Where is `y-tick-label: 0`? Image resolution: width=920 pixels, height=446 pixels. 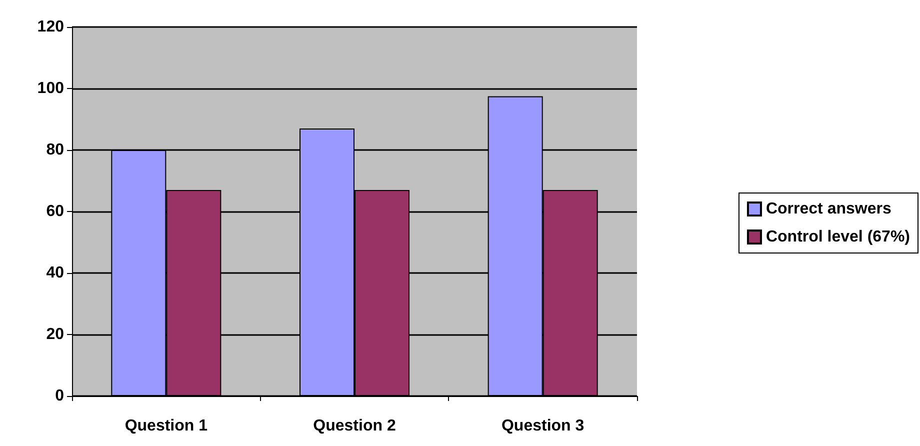
y-tick-label: 0 is located at coordinates (59, 396).